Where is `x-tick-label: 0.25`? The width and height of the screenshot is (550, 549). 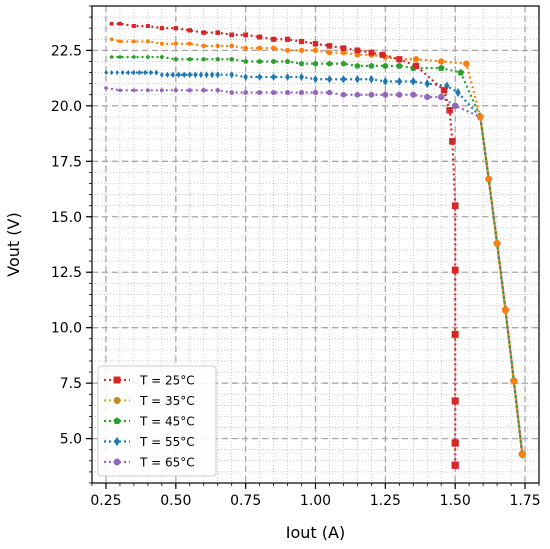 x-tick-label: 0.25 is located at coordinates (105, 501).